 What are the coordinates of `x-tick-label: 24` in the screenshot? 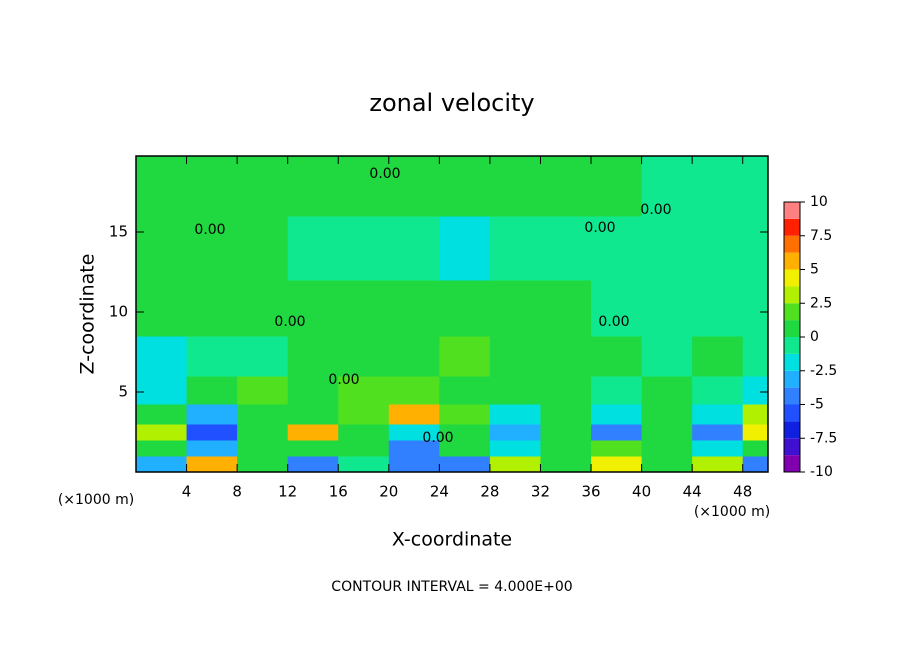 It's located at (439, 492).